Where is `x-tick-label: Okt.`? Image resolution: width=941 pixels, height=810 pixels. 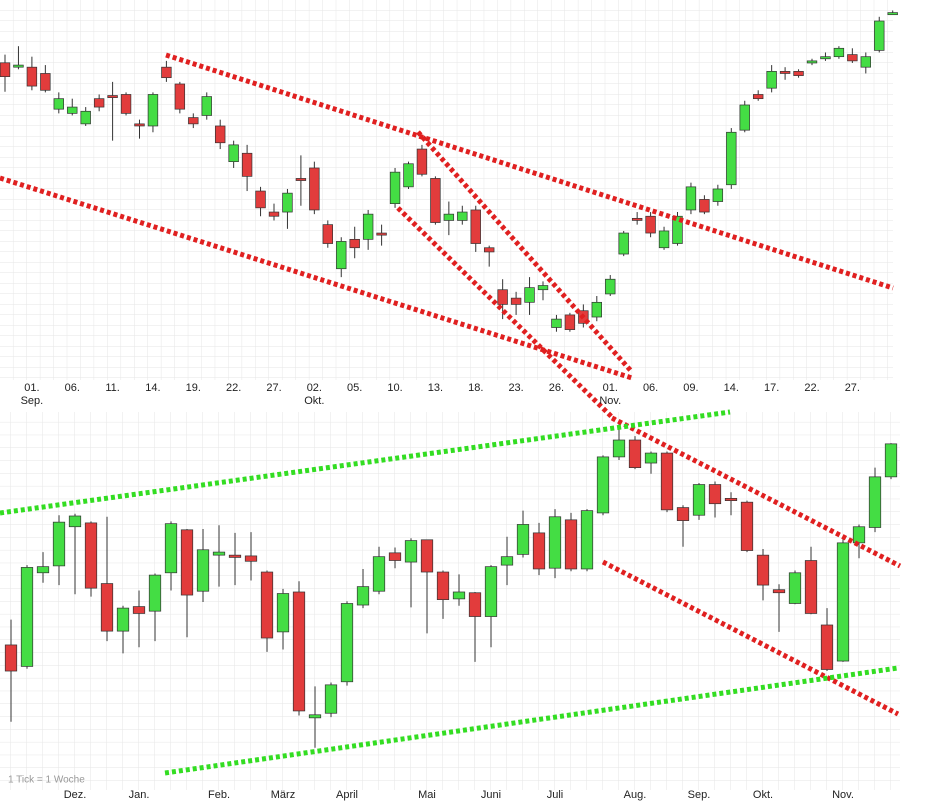 x-tick-label: Okt. is located at coordinates (763, 795).